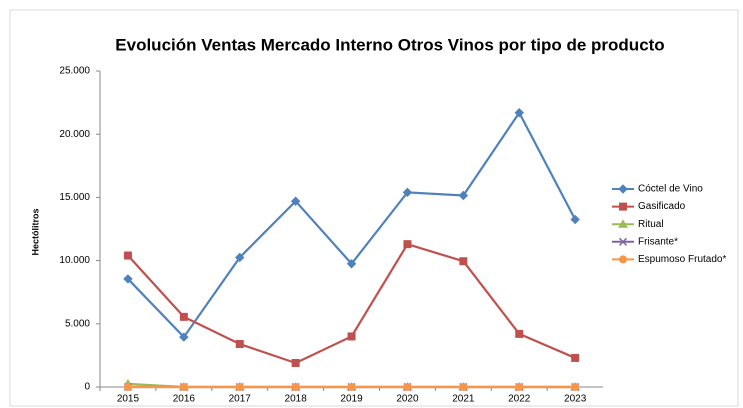 The width and height of the screenshot is (743, 408). What do you see at coordinates (463, 399) in the screenshot?
I see `x-tick-label: 2021` at bounding box center [463, 399].